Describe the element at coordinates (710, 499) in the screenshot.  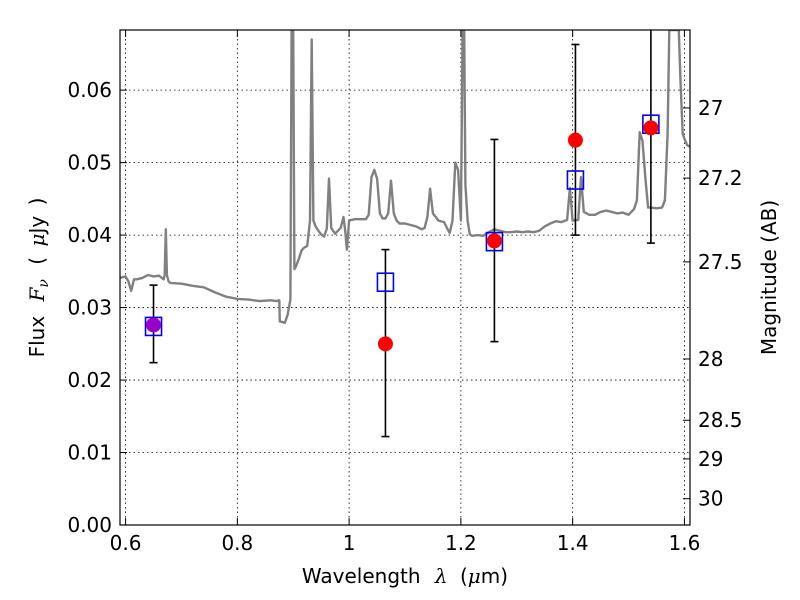
I see `y2-tick-label: 30` at that location.